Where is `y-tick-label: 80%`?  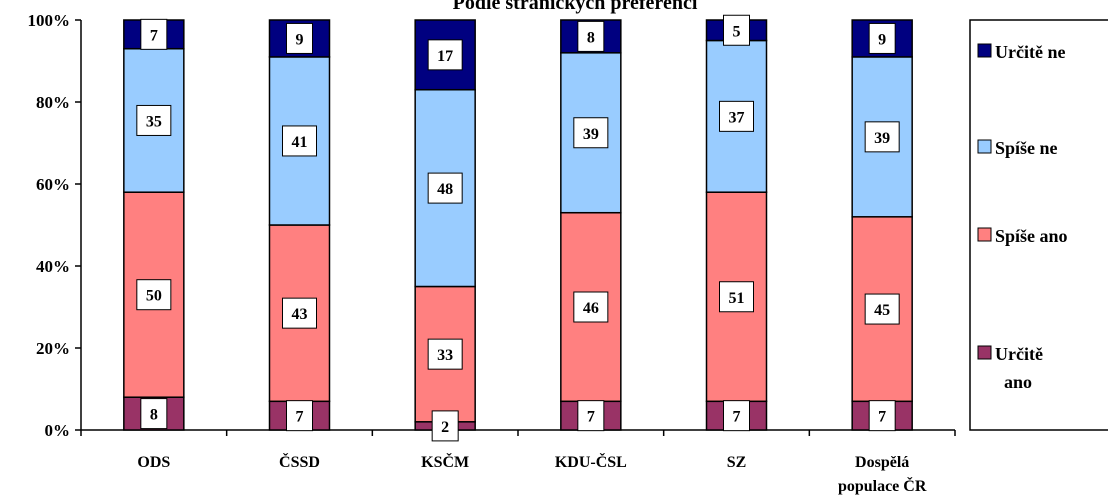
y-tick-label: 80% is located at coordinates (53, 102).